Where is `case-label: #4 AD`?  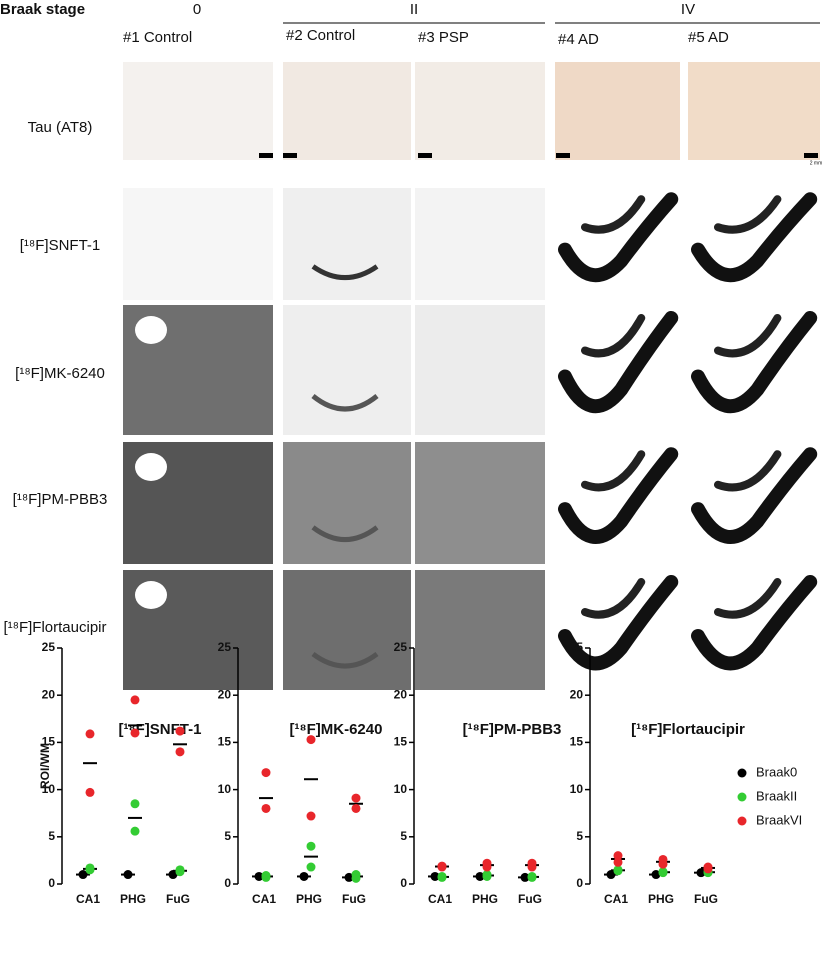 case-label: #4 AD is located at coordinates (578, 39).